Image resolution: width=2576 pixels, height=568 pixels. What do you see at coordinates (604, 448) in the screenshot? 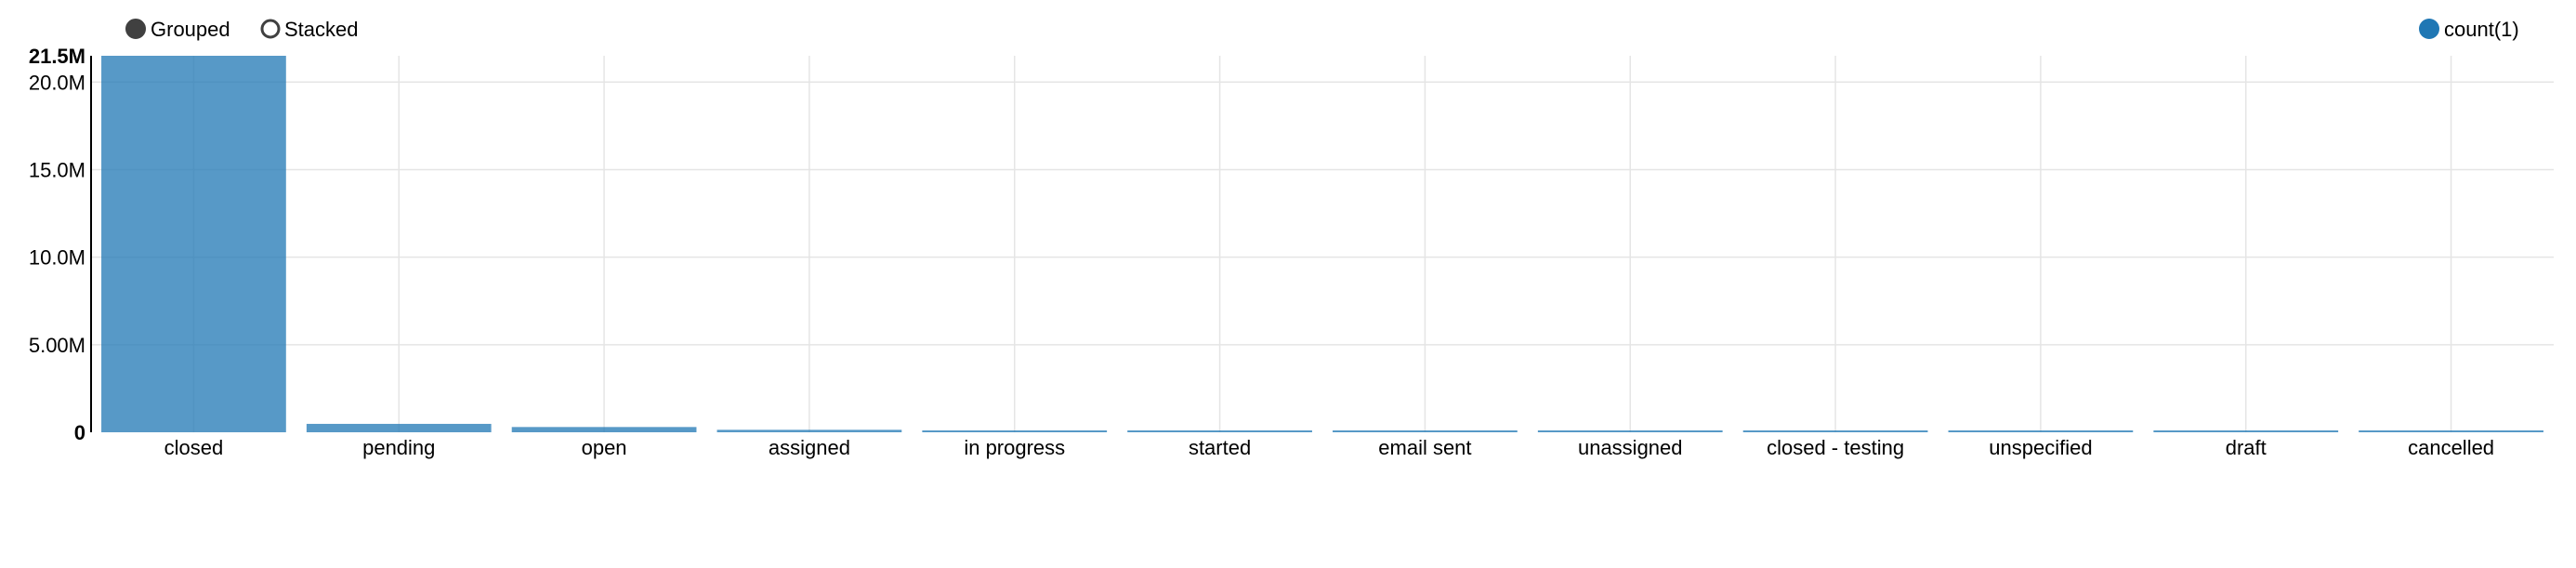
I see `x-tick-label: open` at bounding box center [604, 448].